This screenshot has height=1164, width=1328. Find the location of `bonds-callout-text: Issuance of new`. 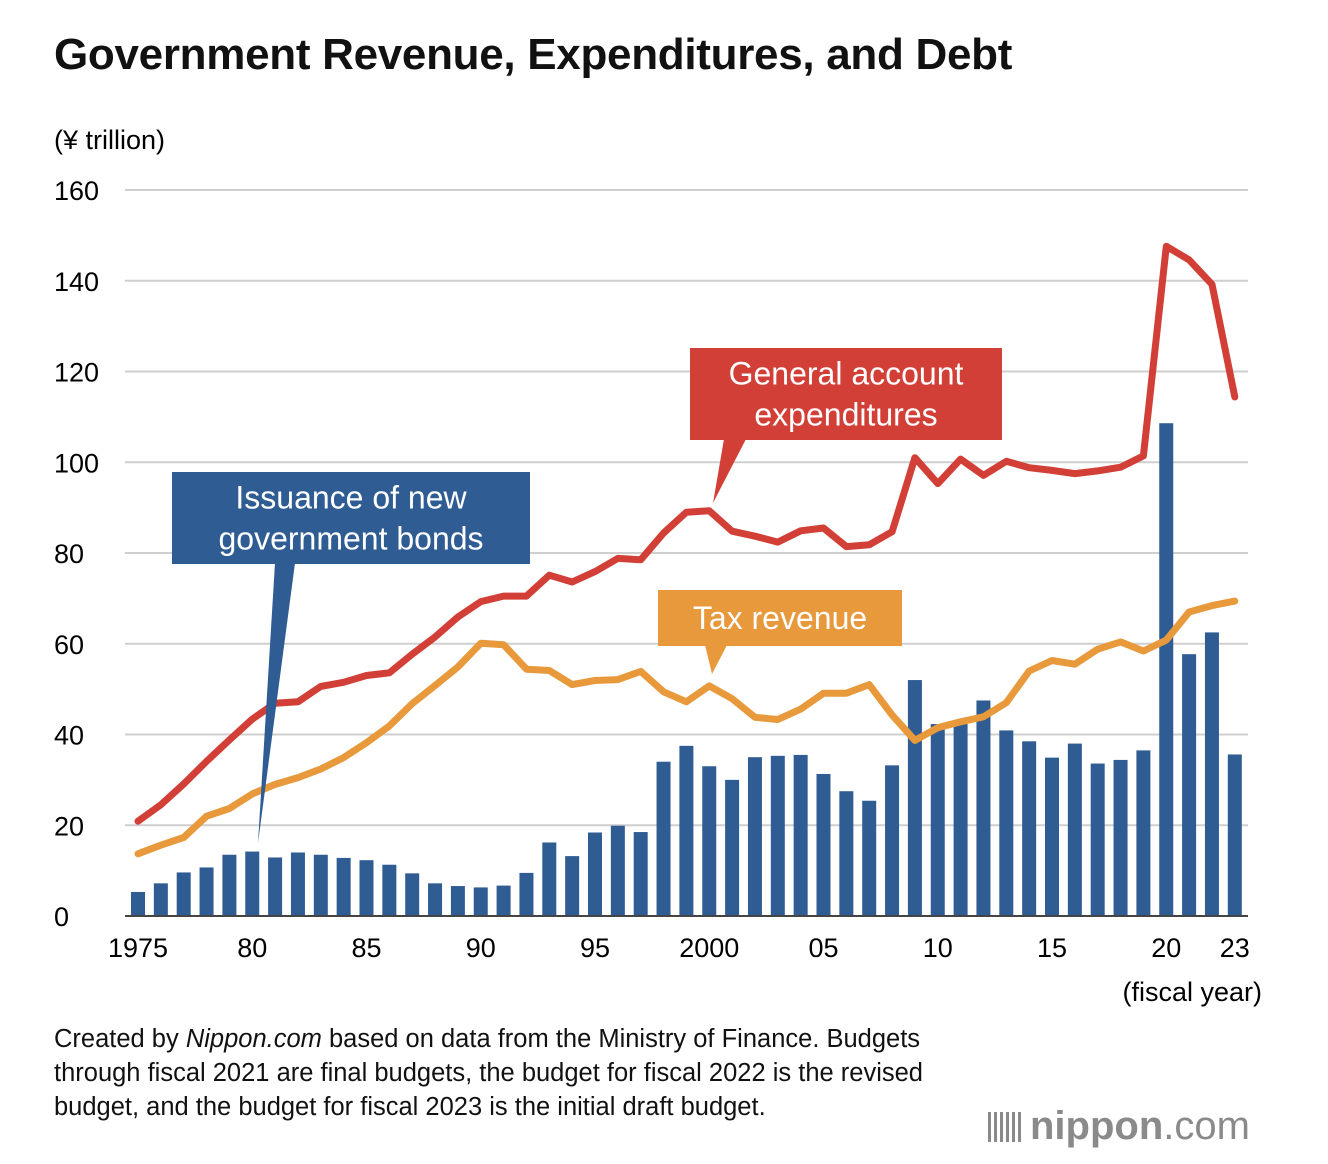

bonds-callout-text: Issuance of new is located at coordinates (351, 498).